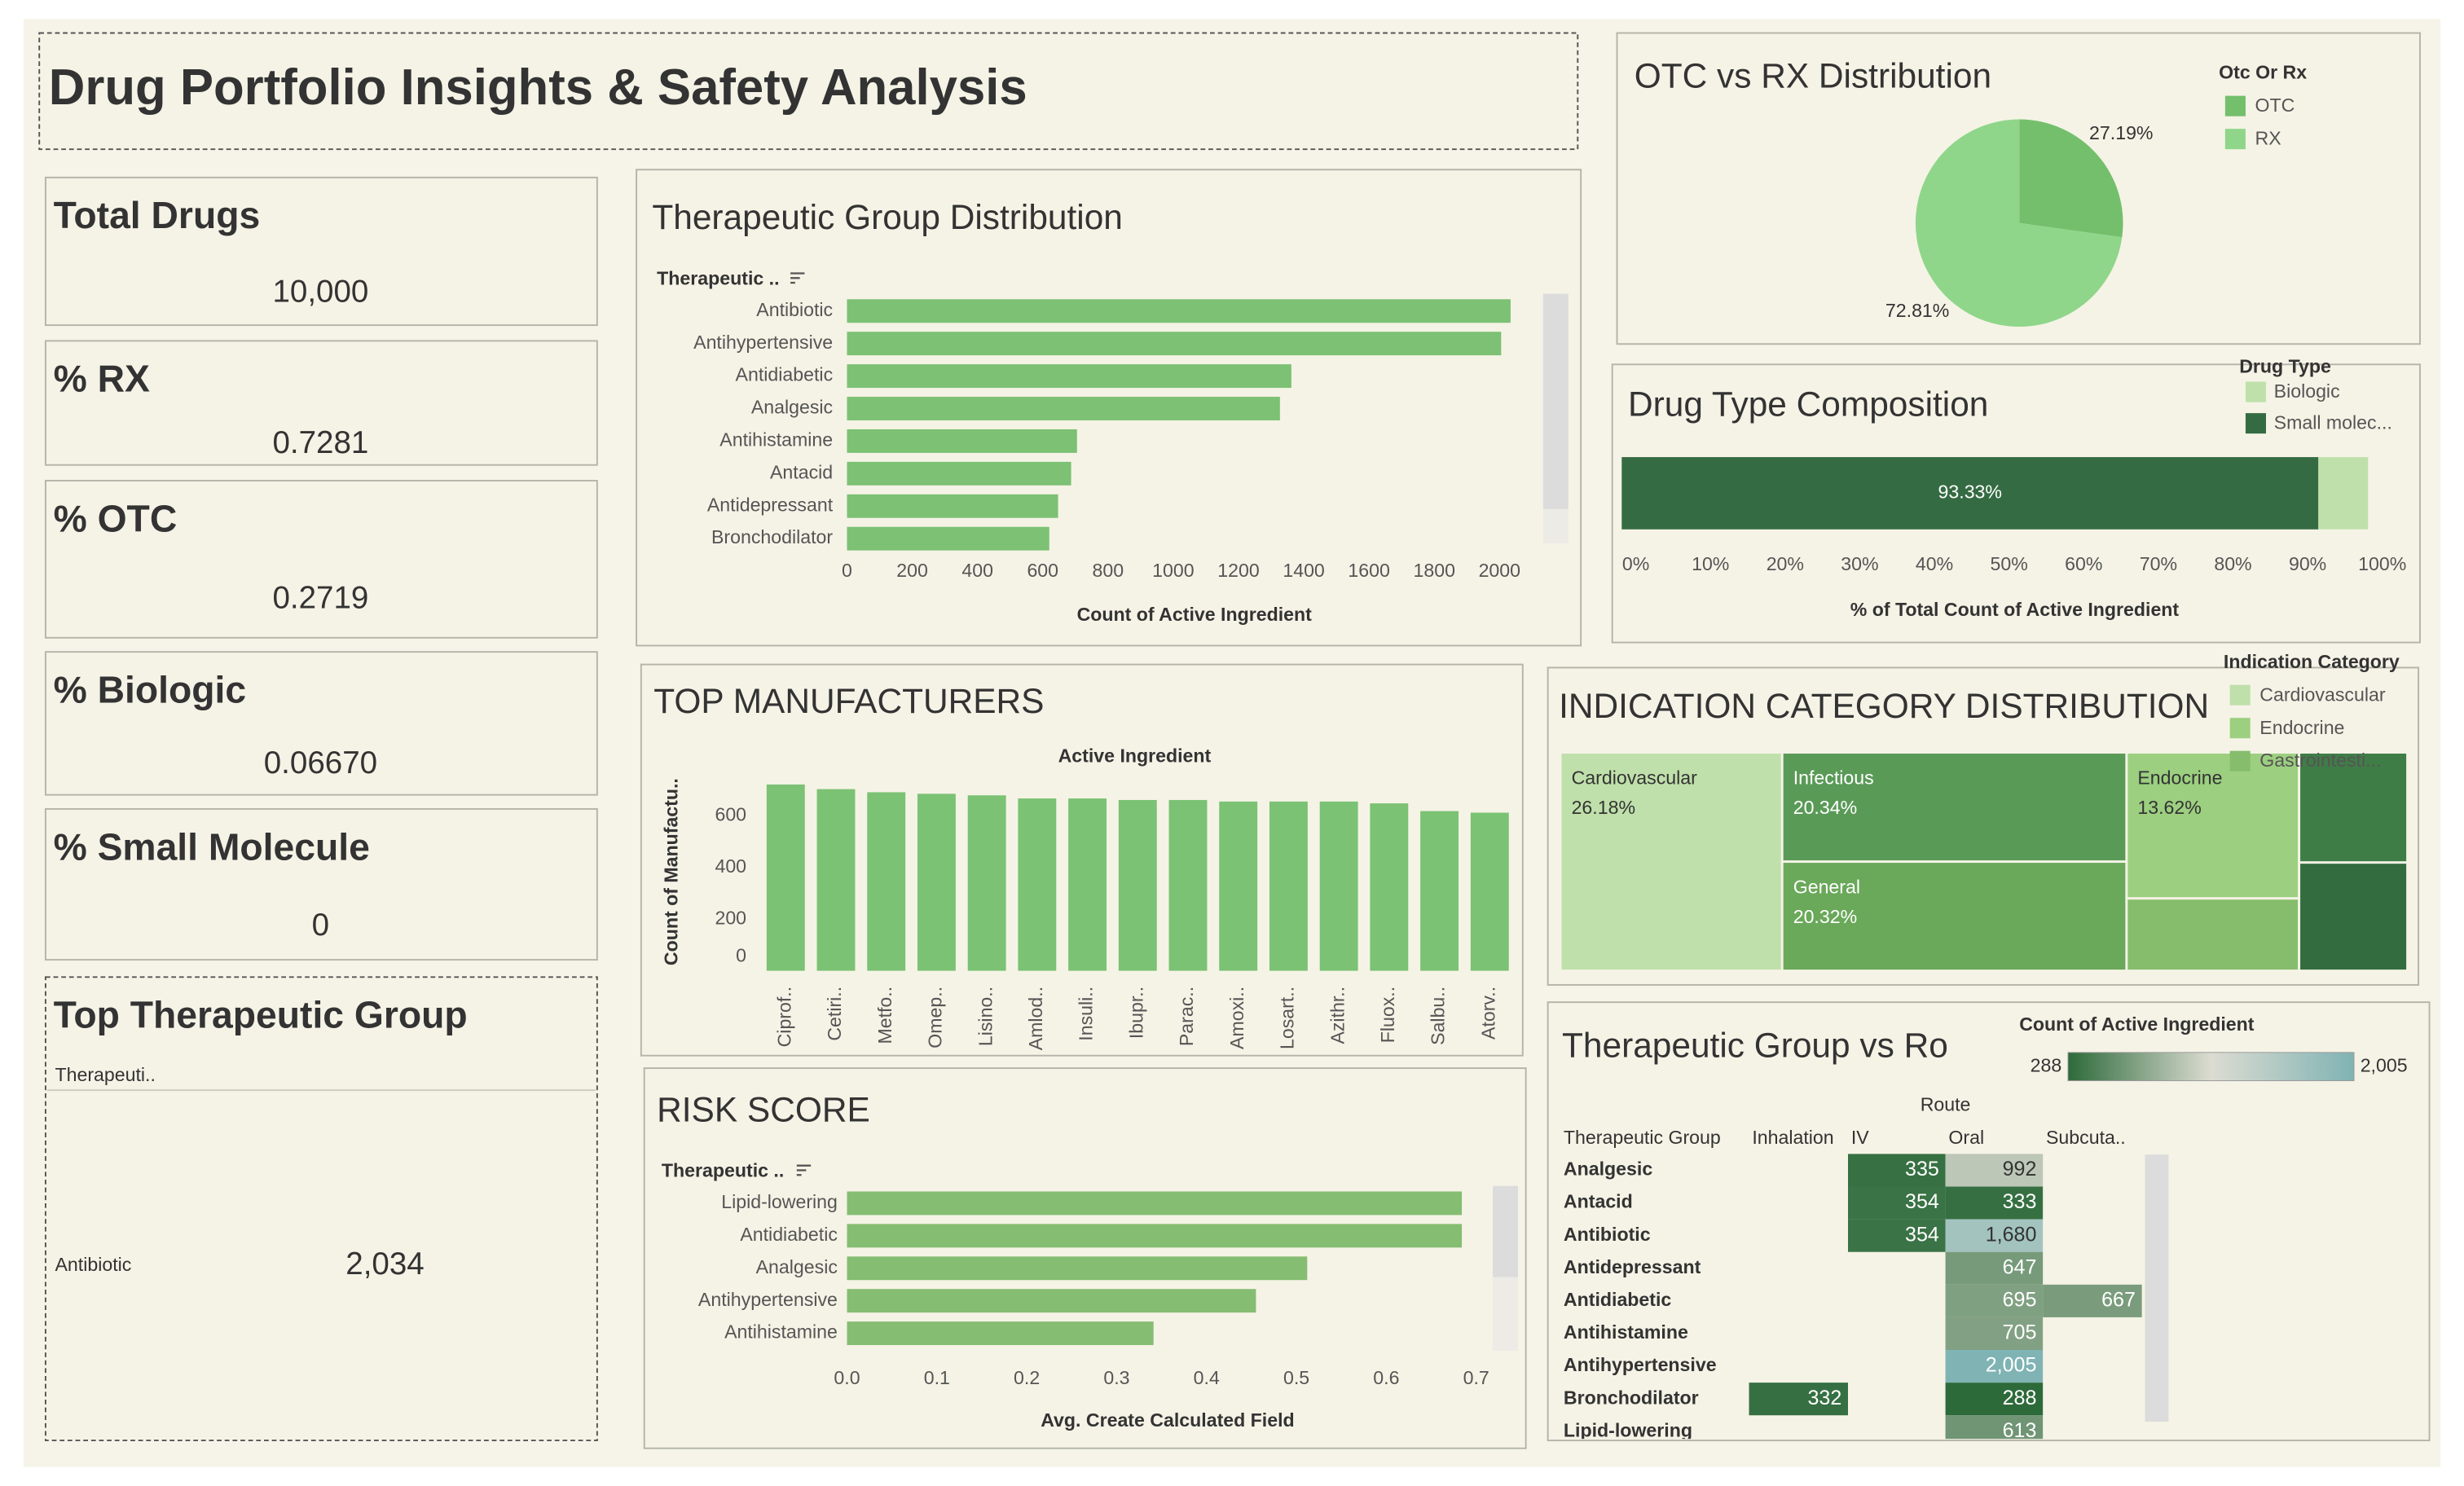  I want to click on cell-label: 335, so click(1922, 1169).